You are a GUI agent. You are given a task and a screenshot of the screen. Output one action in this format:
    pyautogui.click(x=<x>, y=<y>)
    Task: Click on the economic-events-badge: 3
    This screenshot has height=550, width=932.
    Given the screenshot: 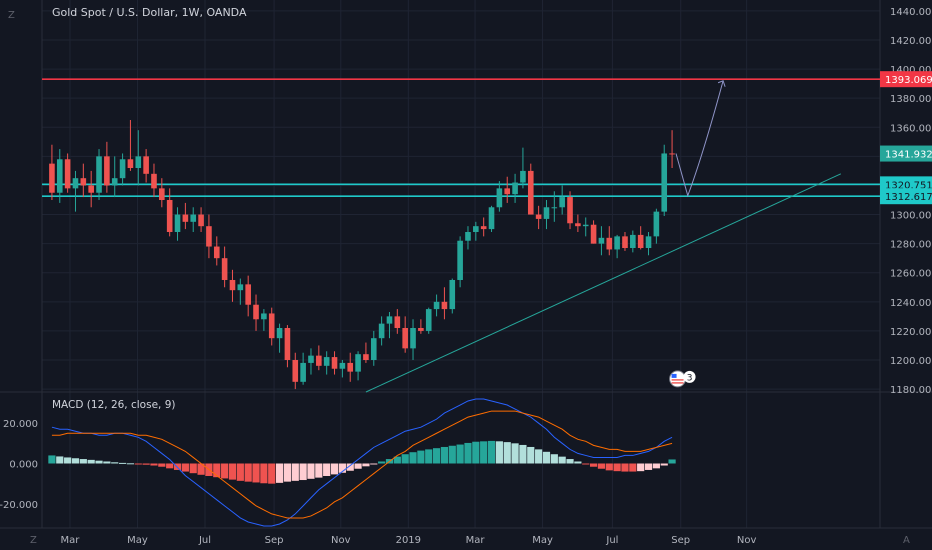 What is the action you would take?
    pyautogui.click(x=682, y=379)
    